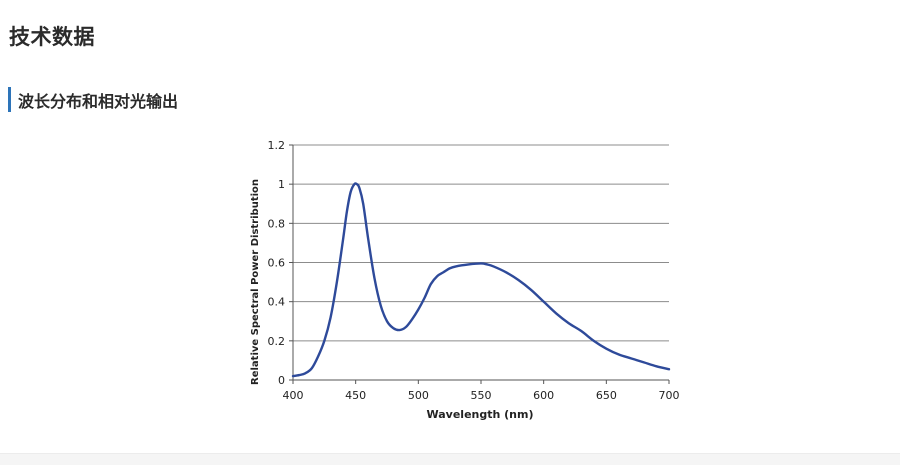 The image size is (900, 465). I want to click on y-tick-label-5: 1, so click(281, 184).